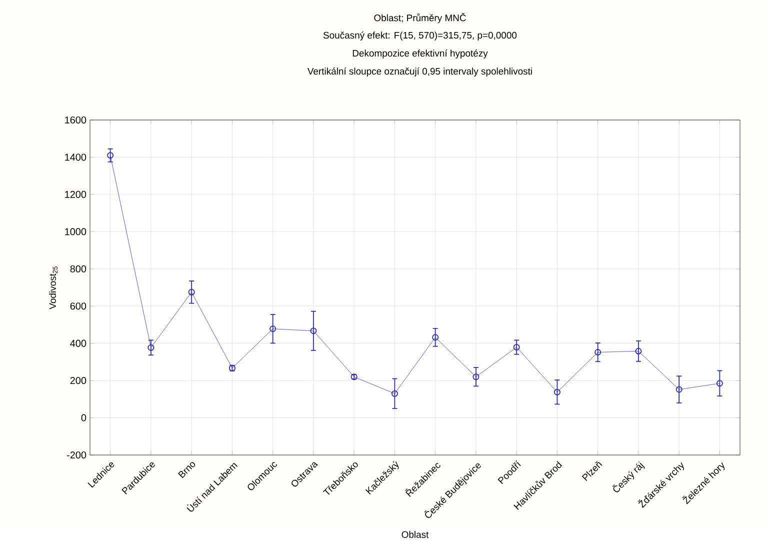  Describe the element at coordinates (75, 120) in the screenshot. I see `y-tick-label: 1600` at that location.